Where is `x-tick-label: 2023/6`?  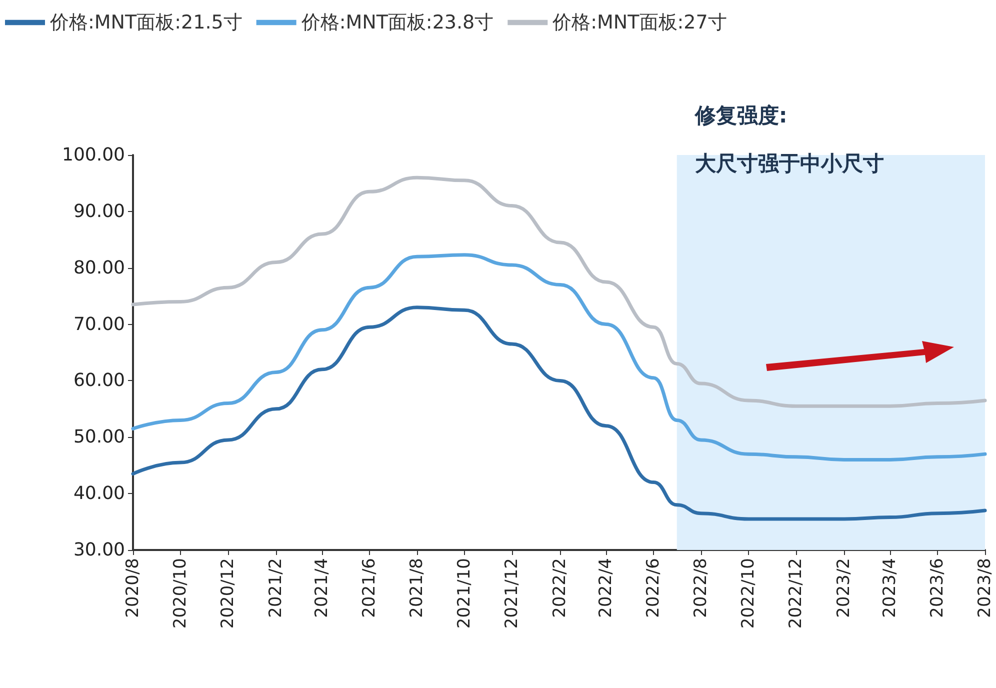 x-tick-label: 2023/6 is located at coordinates (938, 588).